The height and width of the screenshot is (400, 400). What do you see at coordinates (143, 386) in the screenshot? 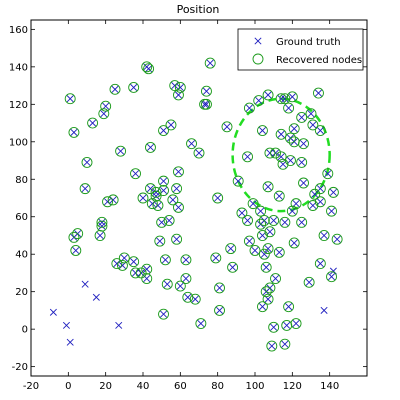
I see `x-tick-label: 40` at bounding box center [143, 386].